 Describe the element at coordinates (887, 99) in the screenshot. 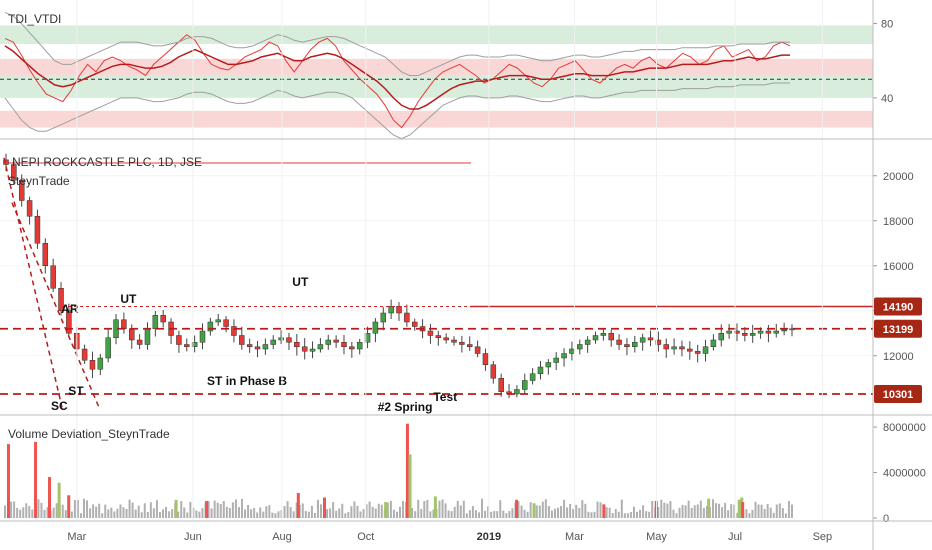

I see `tdi-y-tick-label: 40` at that location.